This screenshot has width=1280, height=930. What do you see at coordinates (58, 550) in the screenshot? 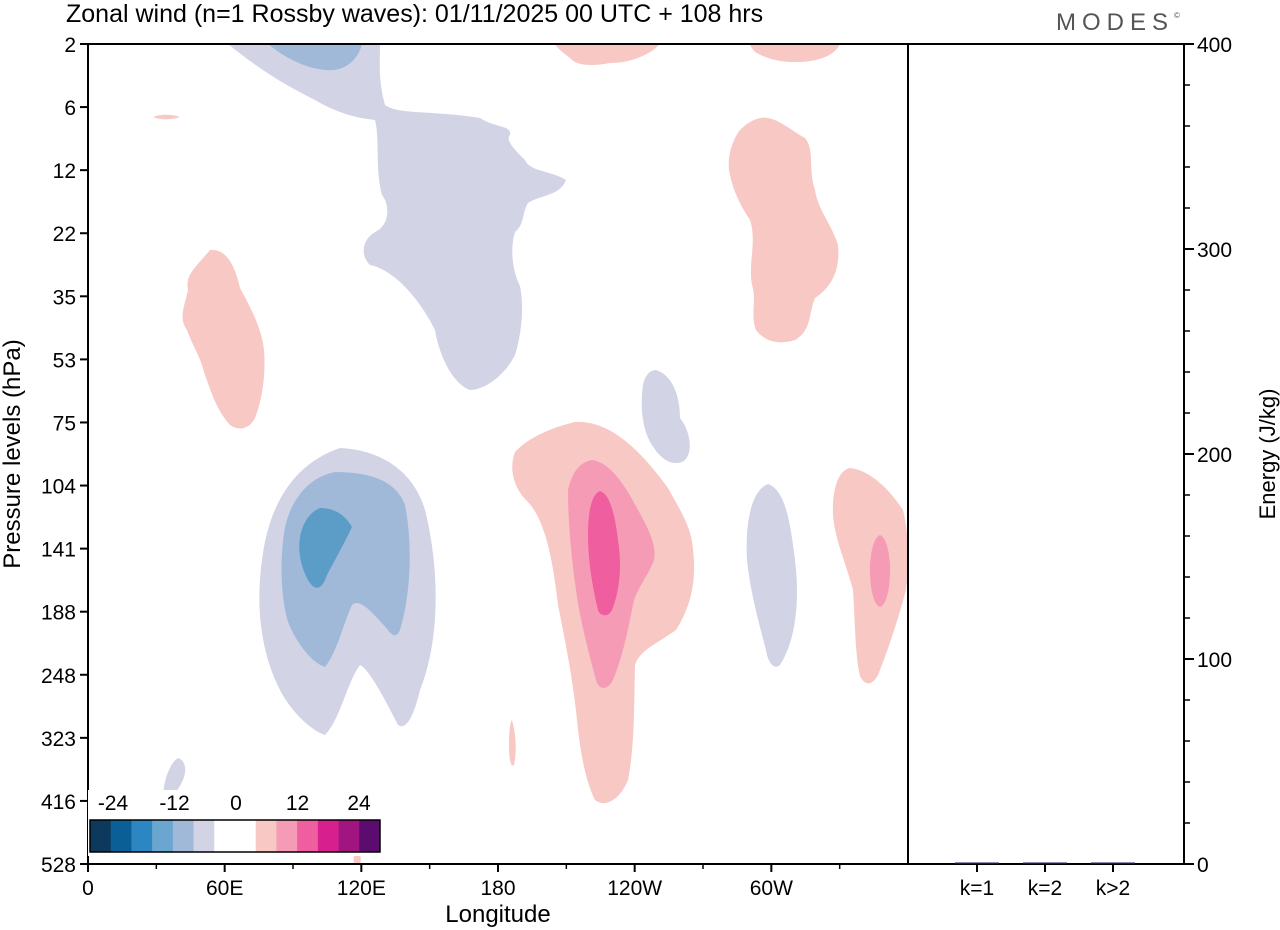
I see `pressure-tick-label: 141` at bounding box center [58, 550].